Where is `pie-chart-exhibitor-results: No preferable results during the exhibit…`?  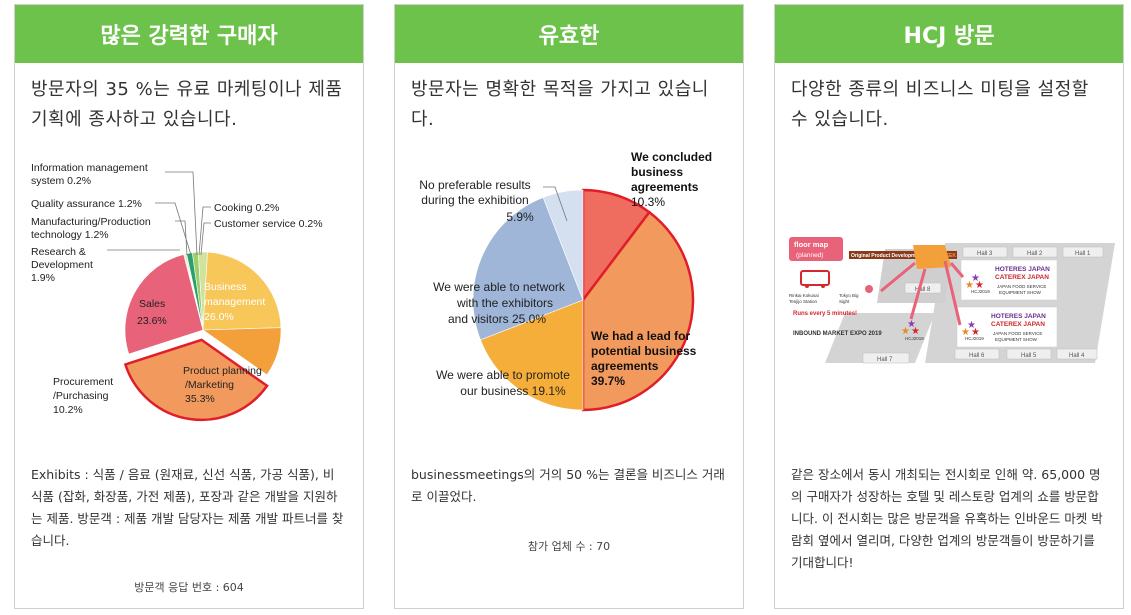
pie-chart-exhibitor-results: No preferable results during the exhibit… is located at coordinates (565, 281).